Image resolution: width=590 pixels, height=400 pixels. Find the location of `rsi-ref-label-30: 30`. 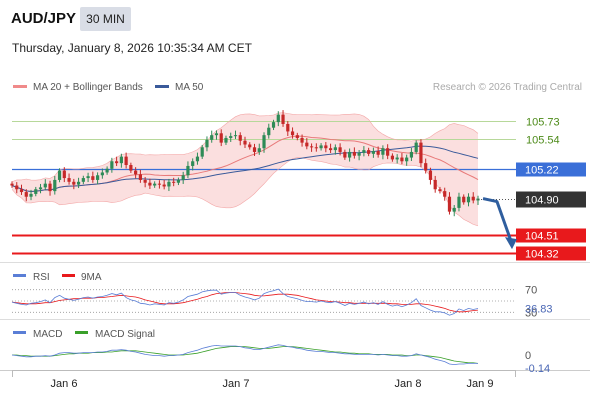

rsi-ref-label-30: 30 is located at coordinates (531, 313).